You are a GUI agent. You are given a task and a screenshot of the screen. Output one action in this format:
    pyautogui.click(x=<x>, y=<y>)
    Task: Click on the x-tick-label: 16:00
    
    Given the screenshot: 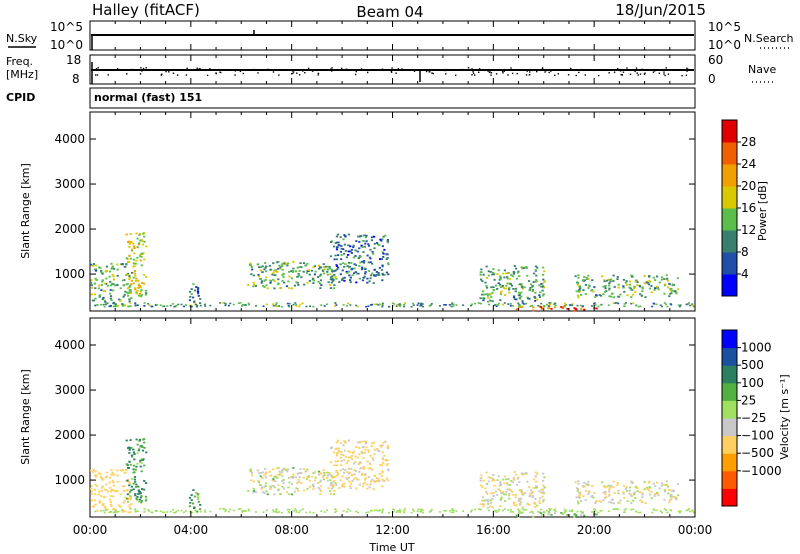 What is the action you would take?
    pyautogui.click(x=493, y=530)
    